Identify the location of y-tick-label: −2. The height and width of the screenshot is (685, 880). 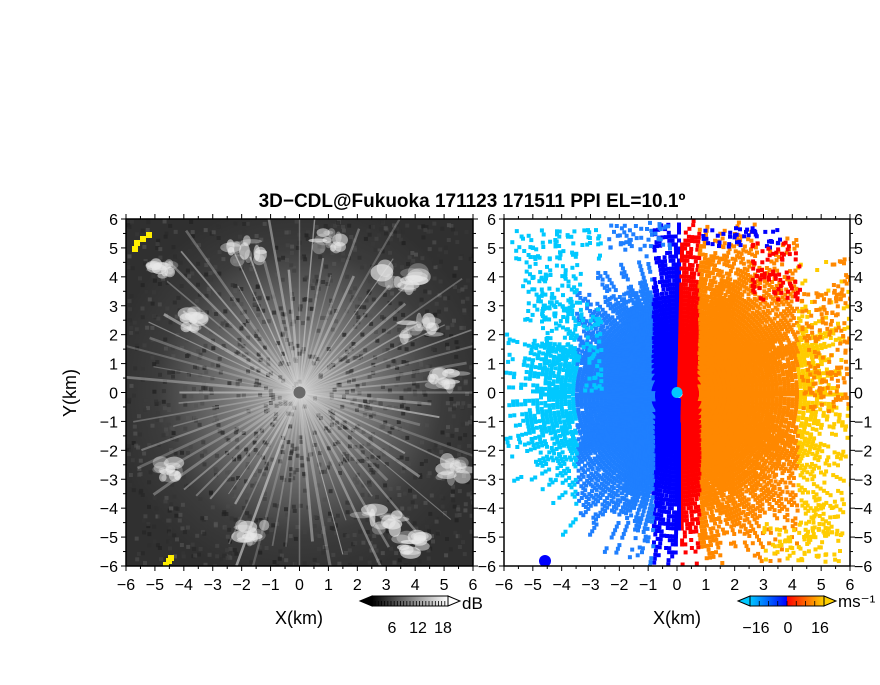
(109, 451).